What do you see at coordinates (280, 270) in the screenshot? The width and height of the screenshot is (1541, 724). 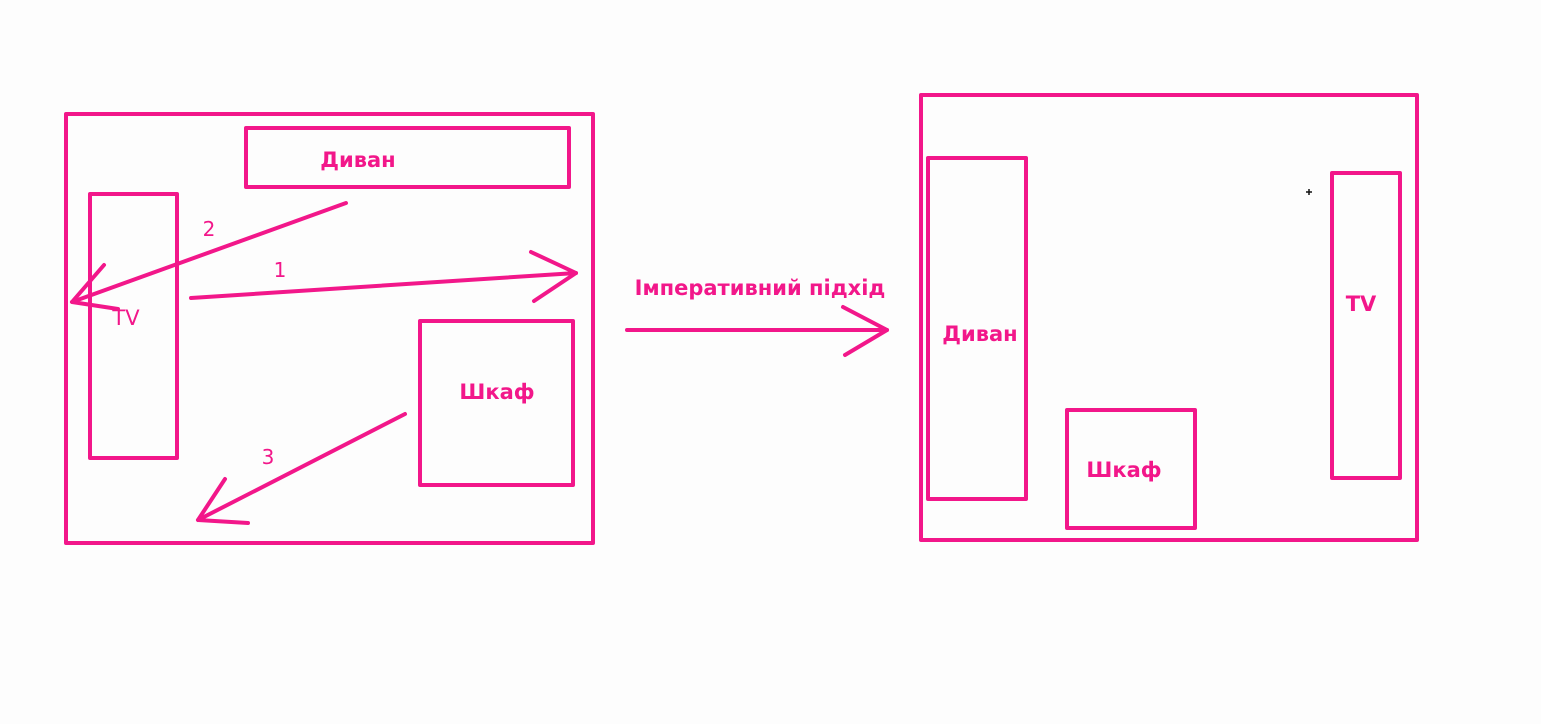 I see `step-number-1: 1` at bounding box center [280, 270].